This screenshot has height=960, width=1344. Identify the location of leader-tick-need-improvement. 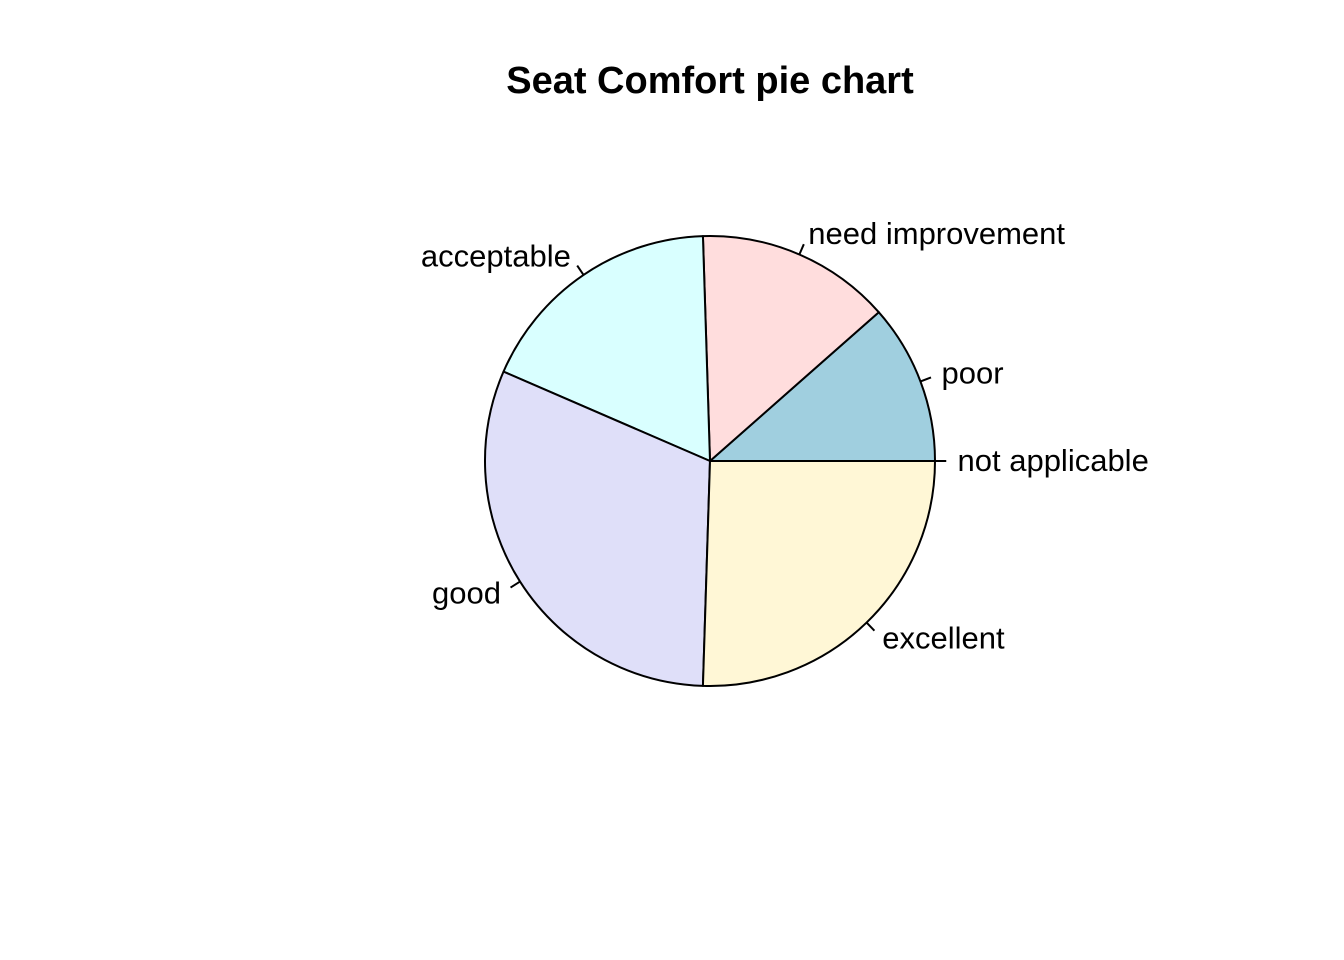
(801, 249).